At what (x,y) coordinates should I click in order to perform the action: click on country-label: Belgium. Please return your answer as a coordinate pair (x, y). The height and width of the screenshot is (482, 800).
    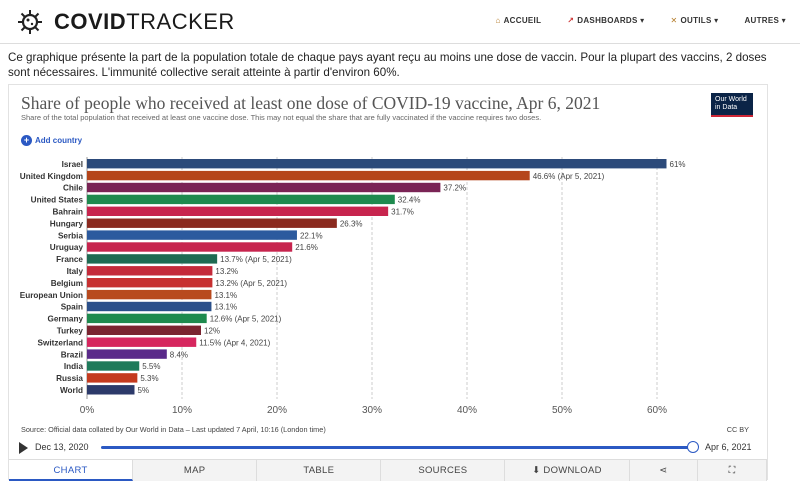
    Looking at the image, I should click on (67, 283).